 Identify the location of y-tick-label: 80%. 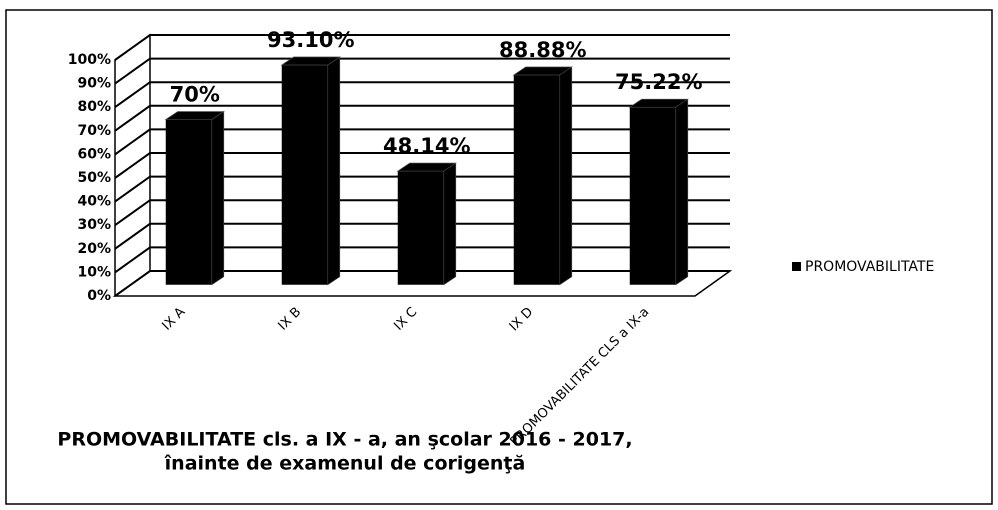
(94, 107).